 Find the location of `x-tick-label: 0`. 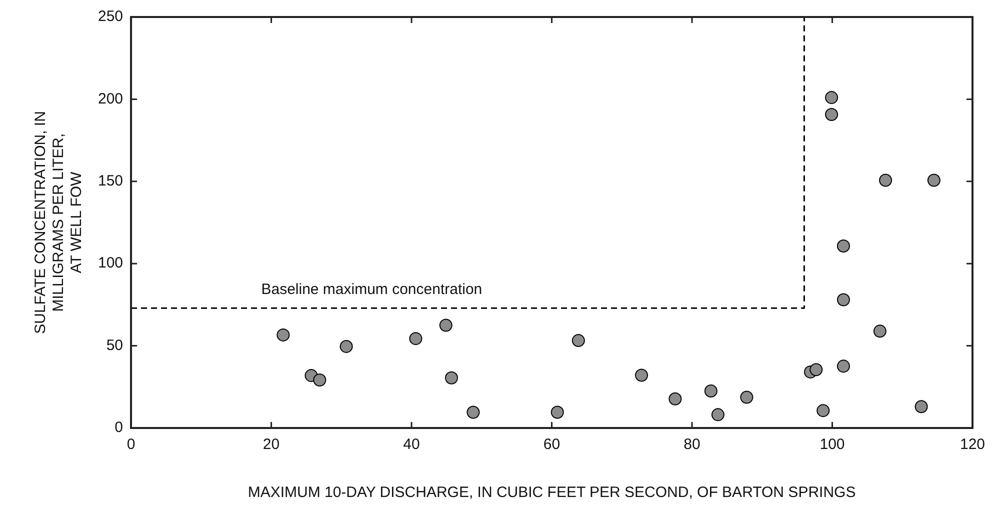

x-tick-label: 0 is located at coordinates (131, 445).